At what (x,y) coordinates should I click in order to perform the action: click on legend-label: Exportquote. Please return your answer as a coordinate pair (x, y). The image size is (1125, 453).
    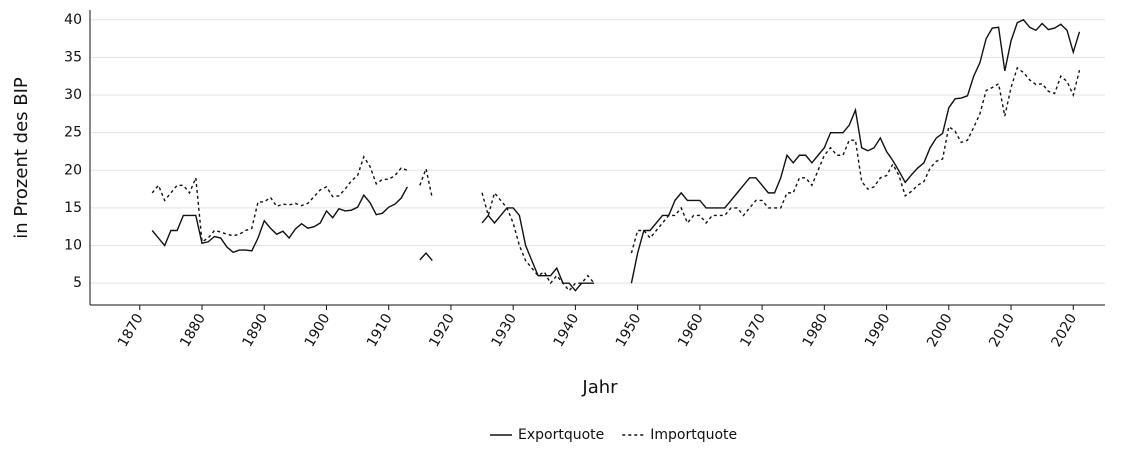
    Looking at the image, I should click on (561, 435).